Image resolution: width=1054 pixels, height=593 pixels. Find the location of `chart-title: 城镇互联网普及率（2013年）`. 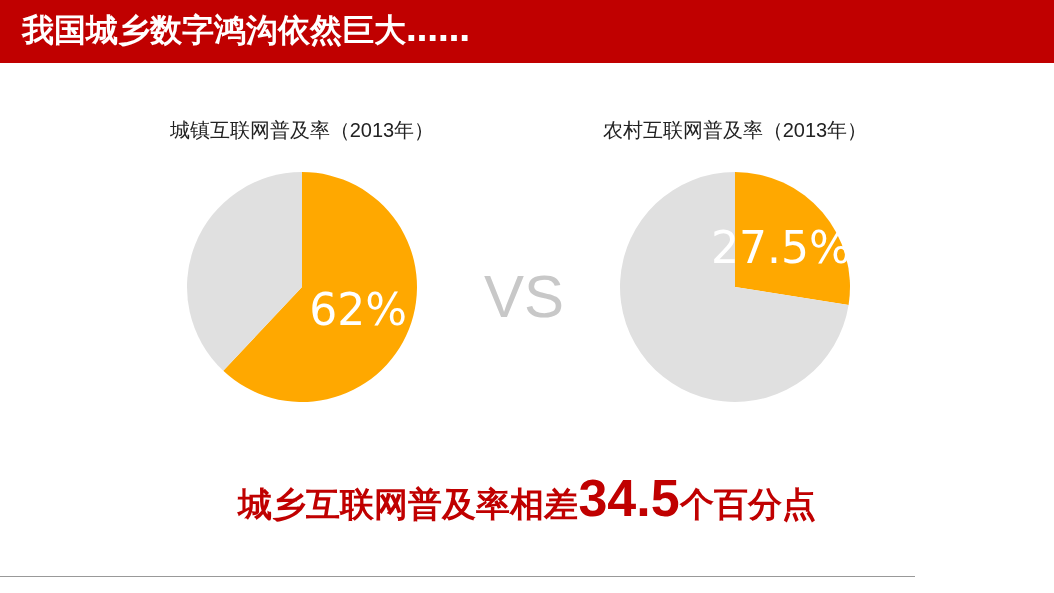

chart-title: 城镇互联网普及率（2013年） is located at coordinates (301, 130).